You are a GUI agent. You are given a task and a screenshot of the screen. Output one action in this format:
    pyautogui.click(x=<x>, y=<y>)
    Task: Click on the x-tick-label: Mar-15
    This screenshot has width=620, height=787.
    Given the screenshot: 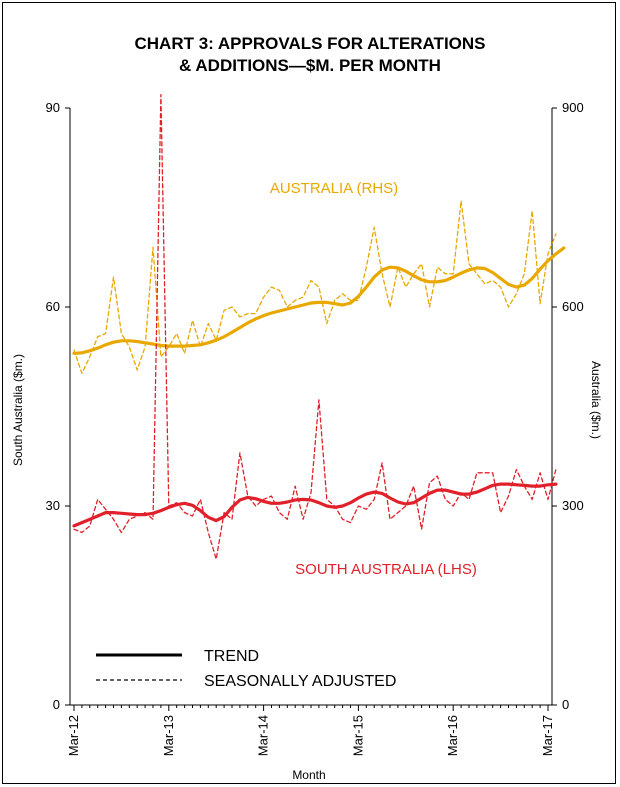 What is the action you would take?
    pyautogui.click(x=357, y=735)
    